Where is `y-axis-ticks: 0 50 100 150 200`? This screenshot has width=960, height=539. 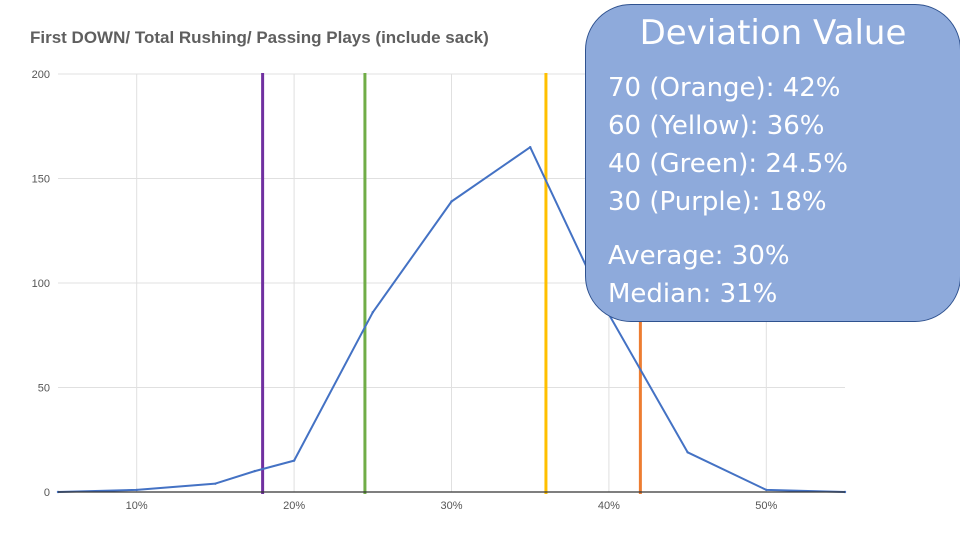 y-axis-ticks: 0 50 100 150 200 is located at coordinates (41, 284).